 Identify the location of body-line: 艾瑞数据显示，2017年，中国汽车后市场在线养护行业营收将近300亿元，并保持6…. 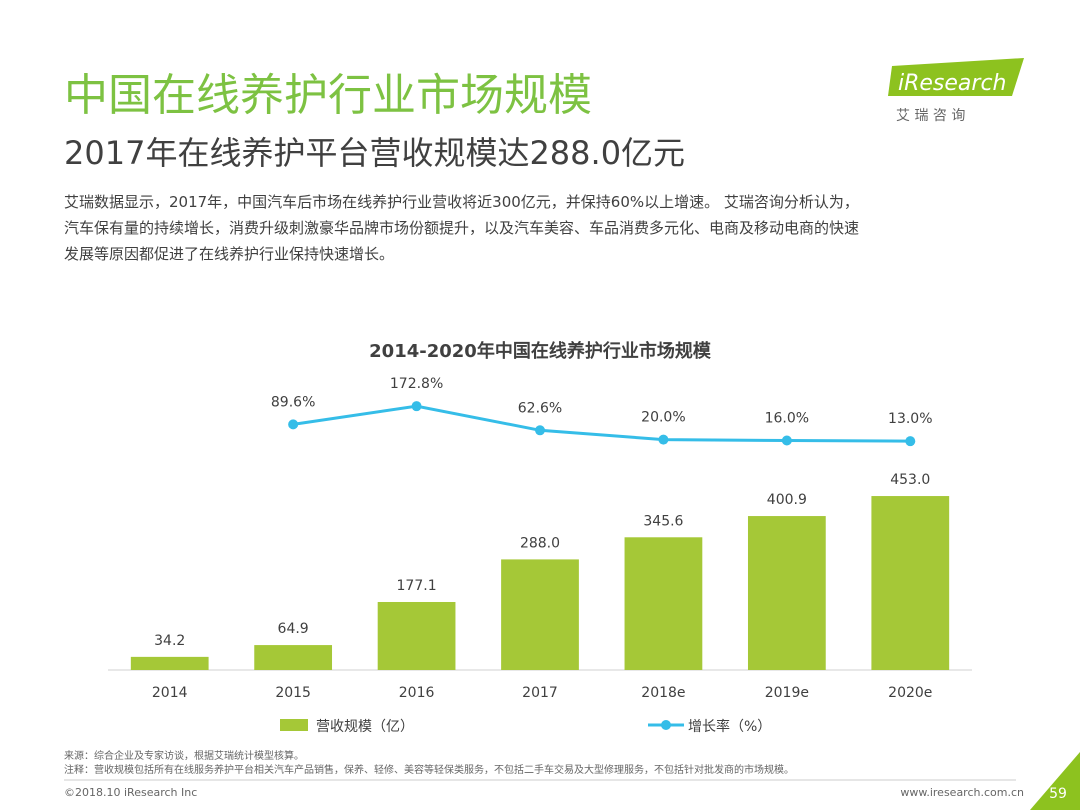
(461, 202).